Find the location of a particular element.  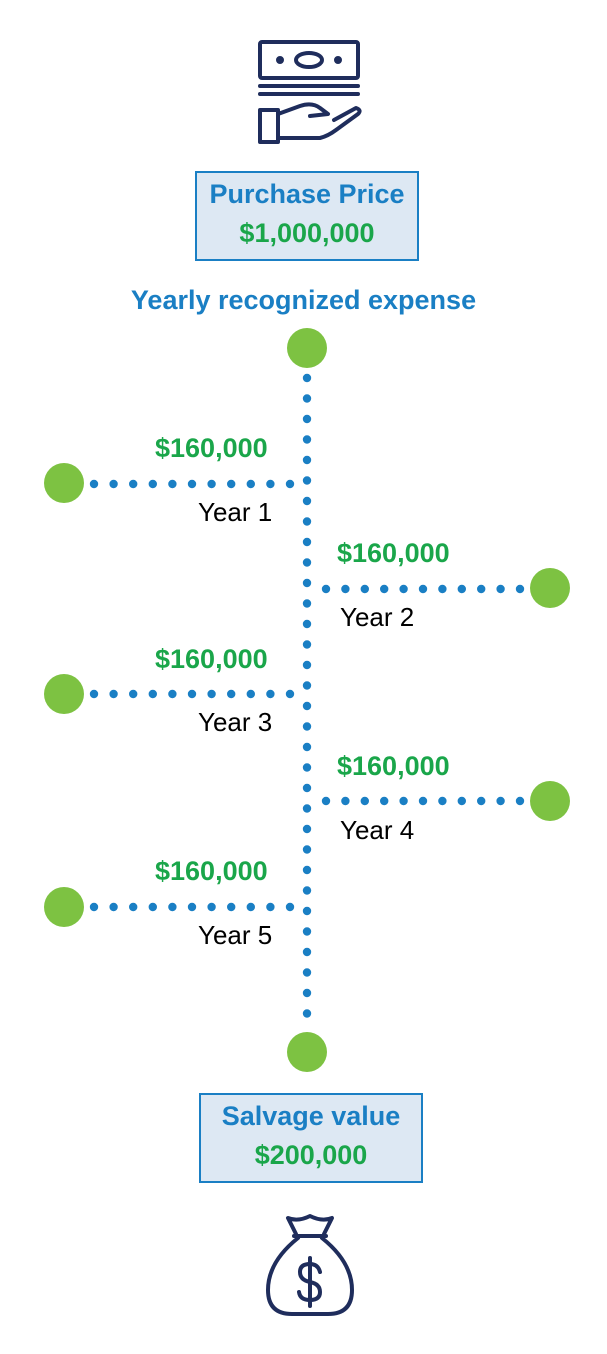

yearly-expense-heading: Yearly recognized expense is located at coordinates (303, 300).